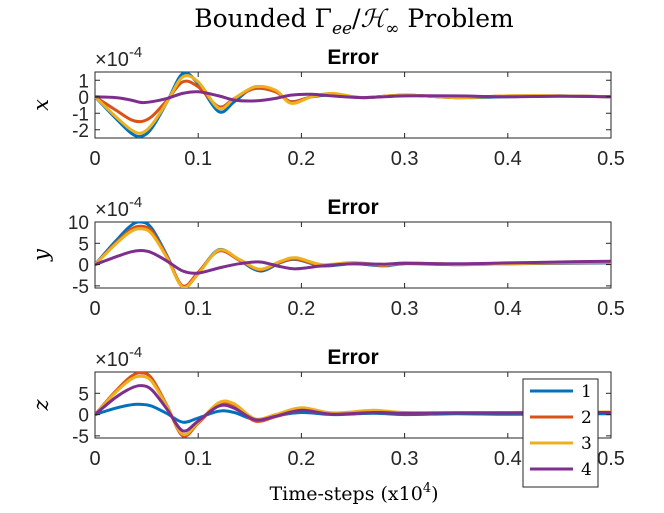 Image resolution: width=664 pixels, height=513 pixels. Describe the element at coordinates (345, 494) in the screenshot. I see `x-axis-label-text: Time-steps (x10` at that location.